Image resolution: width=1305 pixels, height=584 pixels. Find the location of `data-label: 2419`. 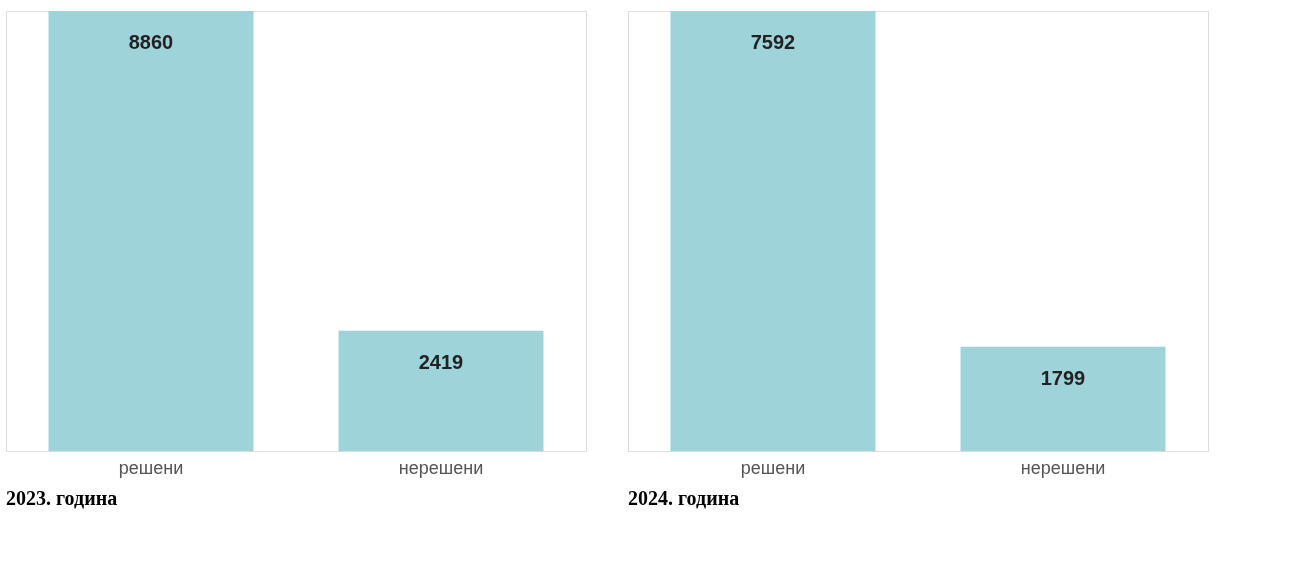

data-label: 2419 is located at coordinates (441, 361).